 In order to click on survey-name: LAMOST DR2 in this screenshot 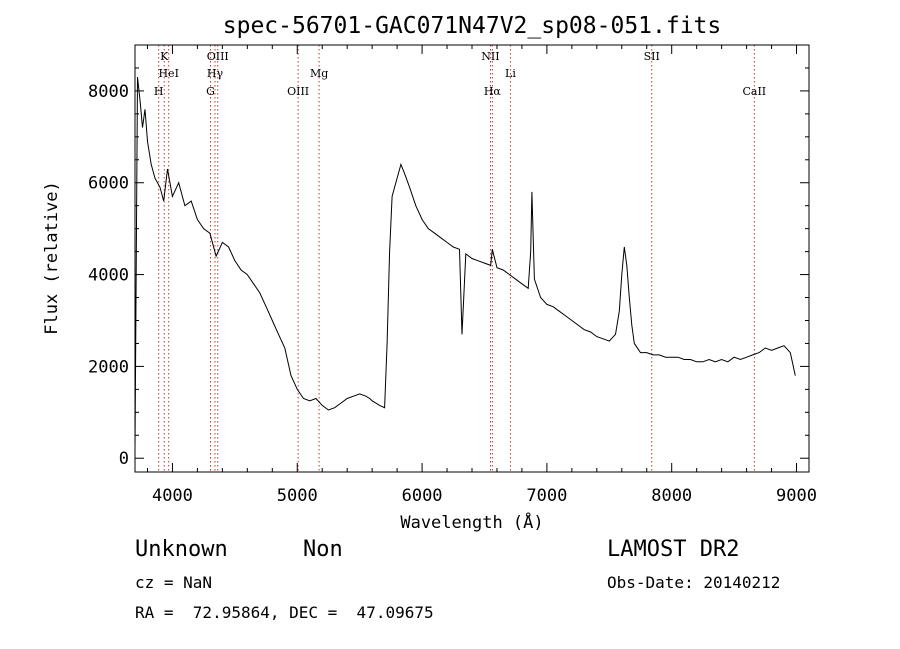, I will do `click(673, 549)`.